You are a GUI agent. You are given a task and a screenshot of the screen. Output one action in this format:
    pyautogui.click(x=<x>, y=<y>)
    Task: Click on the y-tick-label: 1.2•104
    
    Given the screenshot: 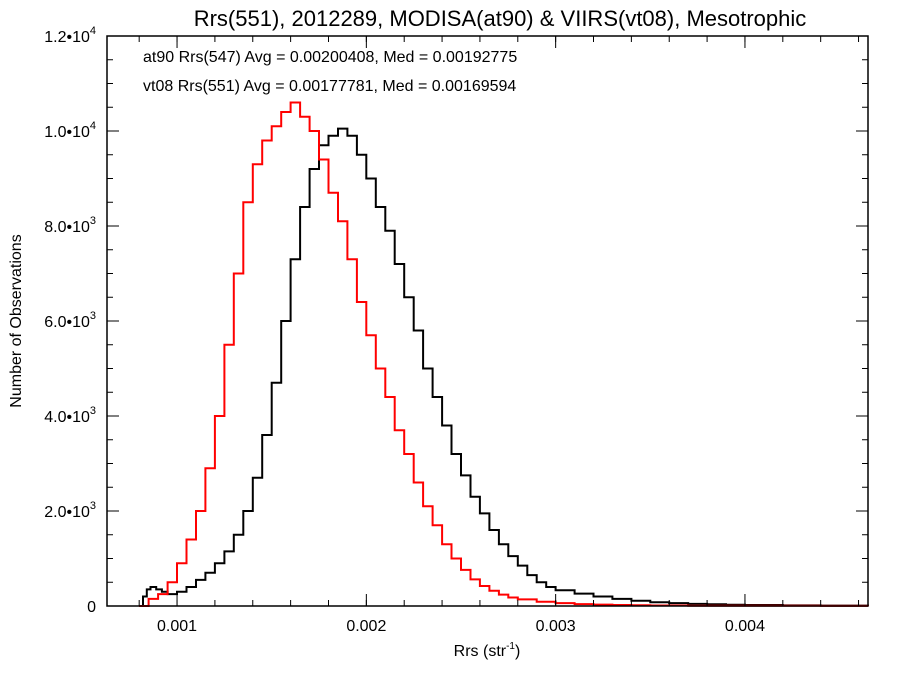 What is the action you would take?
    pyautogui.click(x=70, y=35)
    